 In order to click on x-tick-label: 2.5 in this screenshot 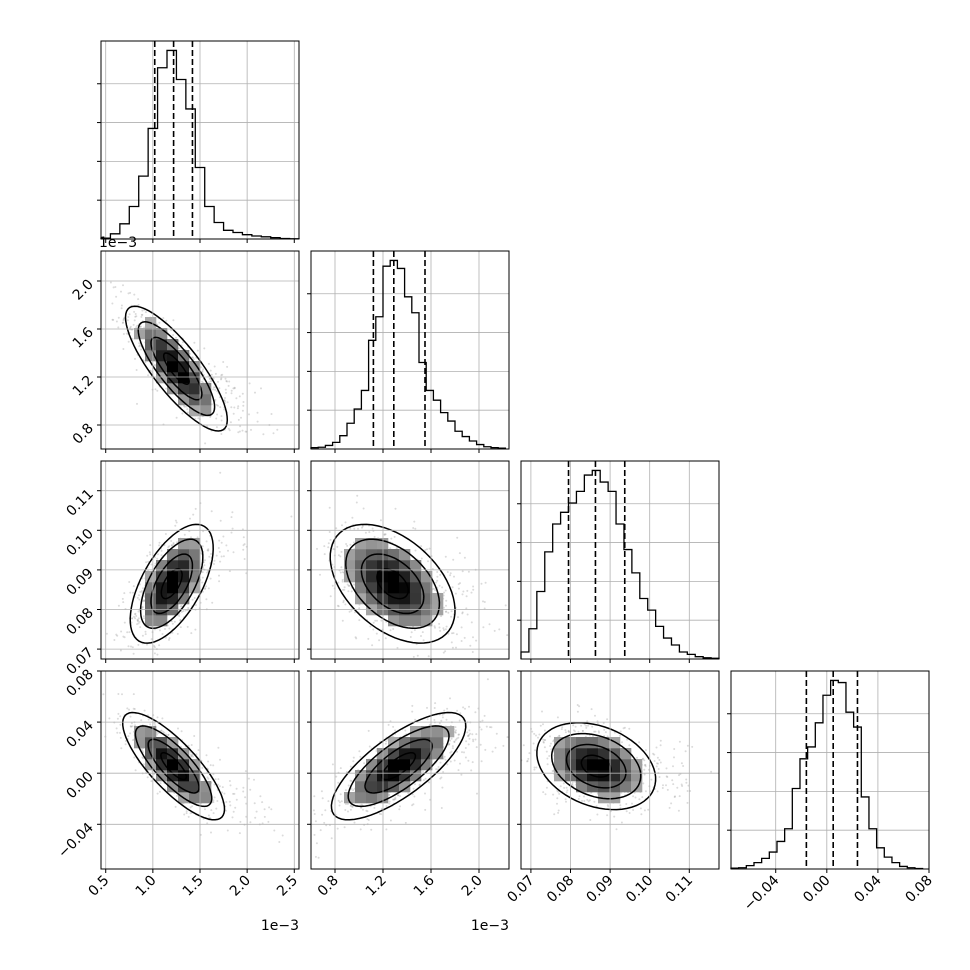, I will do `click(287, 886)`.